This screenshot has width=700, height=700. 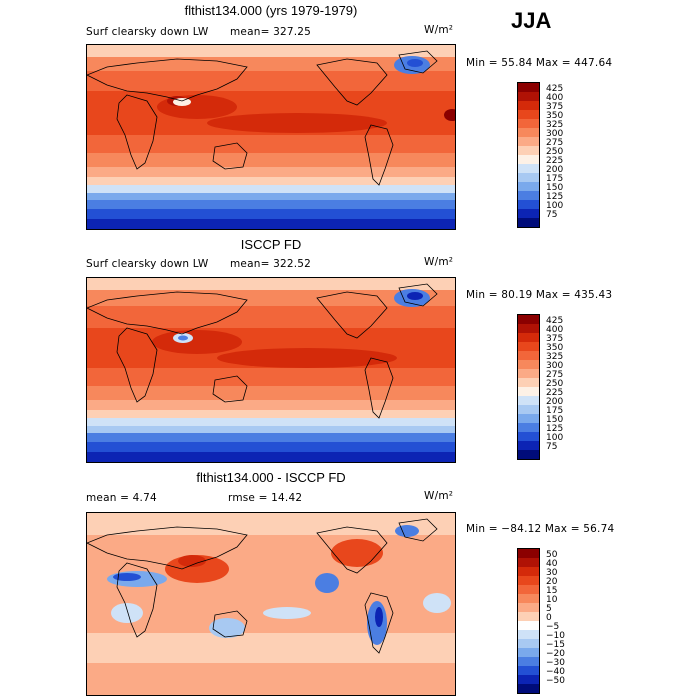 I want to click on panel3-colorbar-label: 15, so click(x=552, y=591).